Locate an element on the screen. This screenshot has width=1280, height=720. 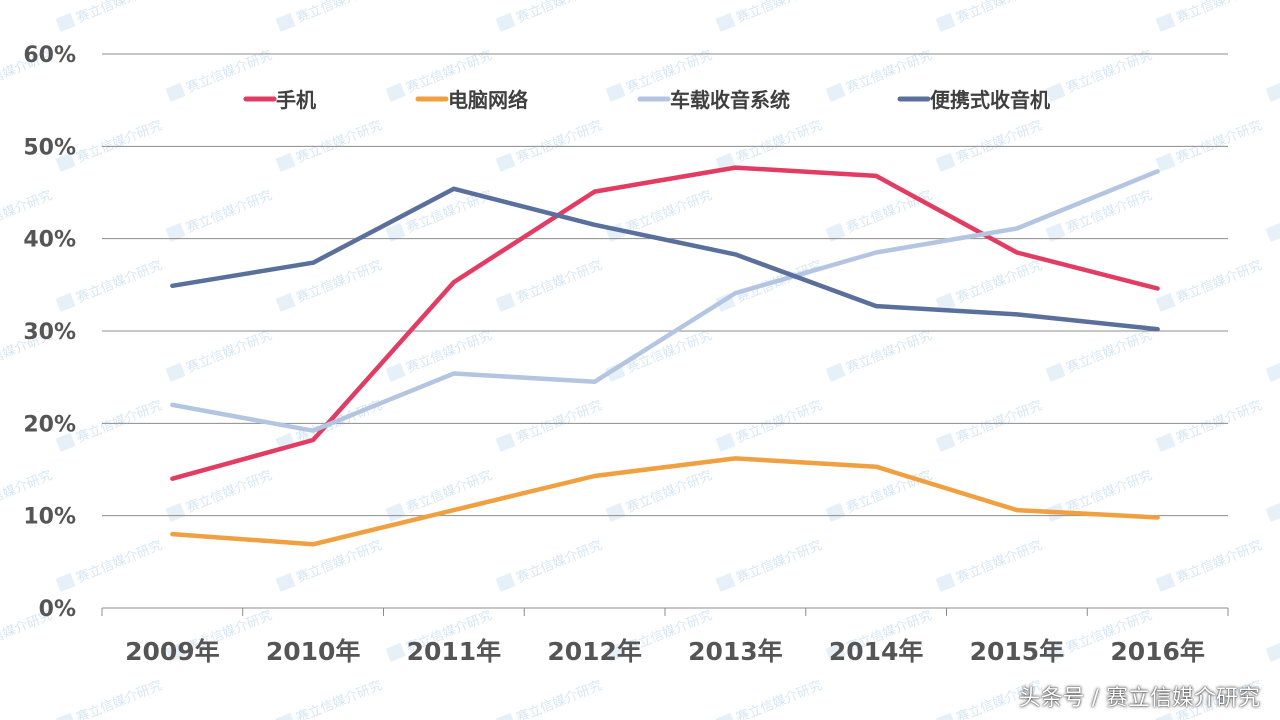
x-tick-label: 2009年 is located at coordinates (172, 651).